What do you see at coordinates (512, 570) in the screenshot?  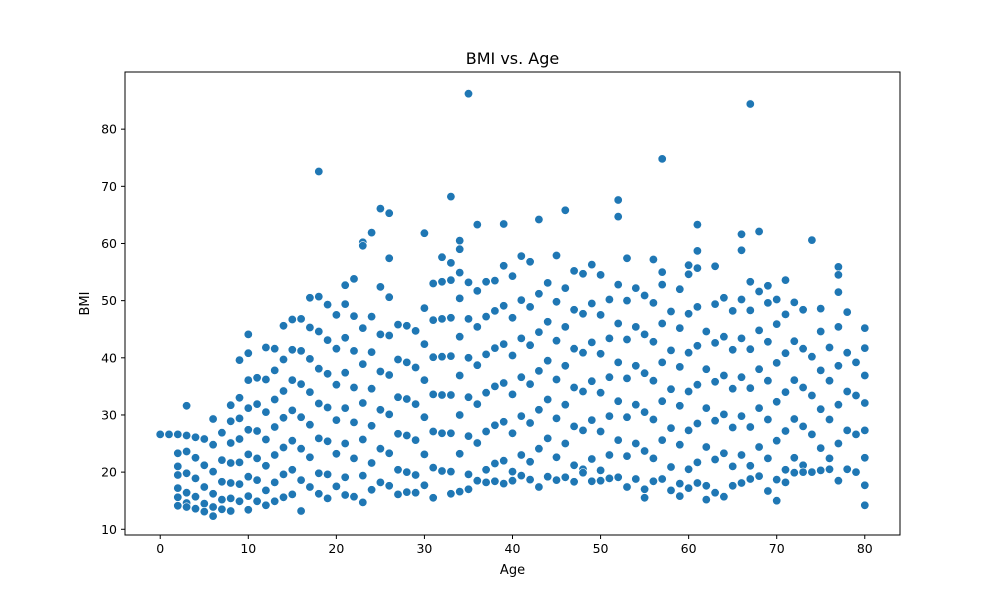 I see `x-axis-label: Age` at bounding box center [512, 570].